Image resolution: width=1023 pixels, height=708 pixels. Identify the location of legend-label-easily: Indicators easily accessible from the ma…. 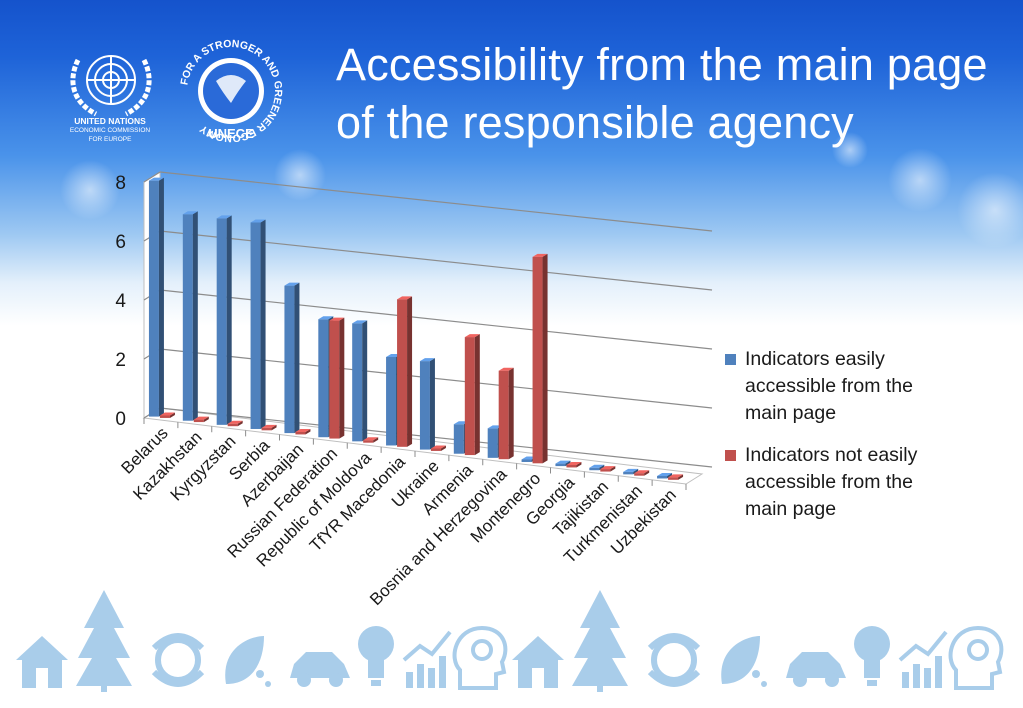
(855, 386).